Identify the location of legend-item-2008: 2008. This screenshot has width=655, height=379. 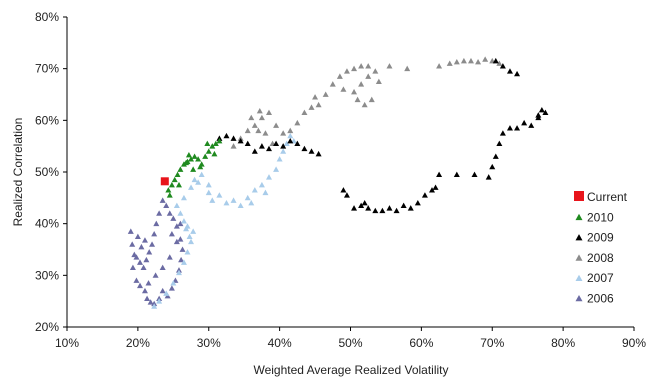
(594, 258).